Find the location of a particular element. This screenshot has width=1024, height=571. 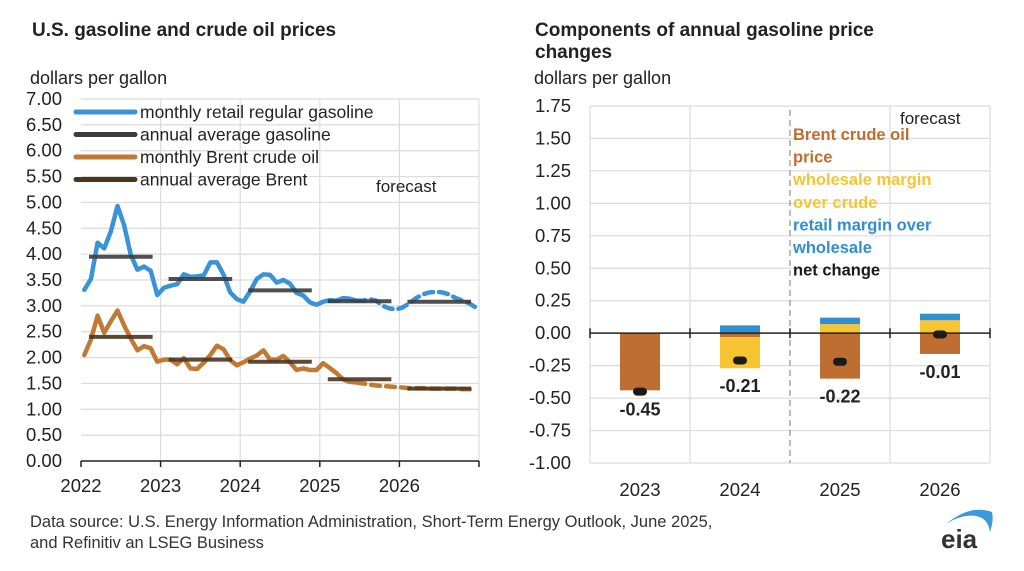

legend-brent-line1: Brent crude oil is located at coordinates (851, 135).